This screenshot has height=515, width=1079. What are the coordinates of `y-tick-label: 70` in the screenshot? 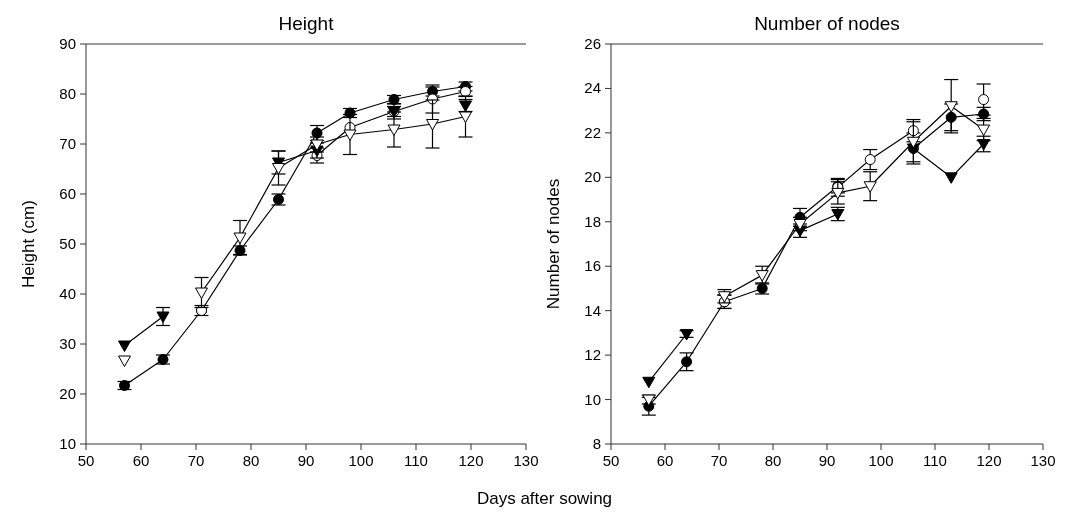 It's located at (67, 143).